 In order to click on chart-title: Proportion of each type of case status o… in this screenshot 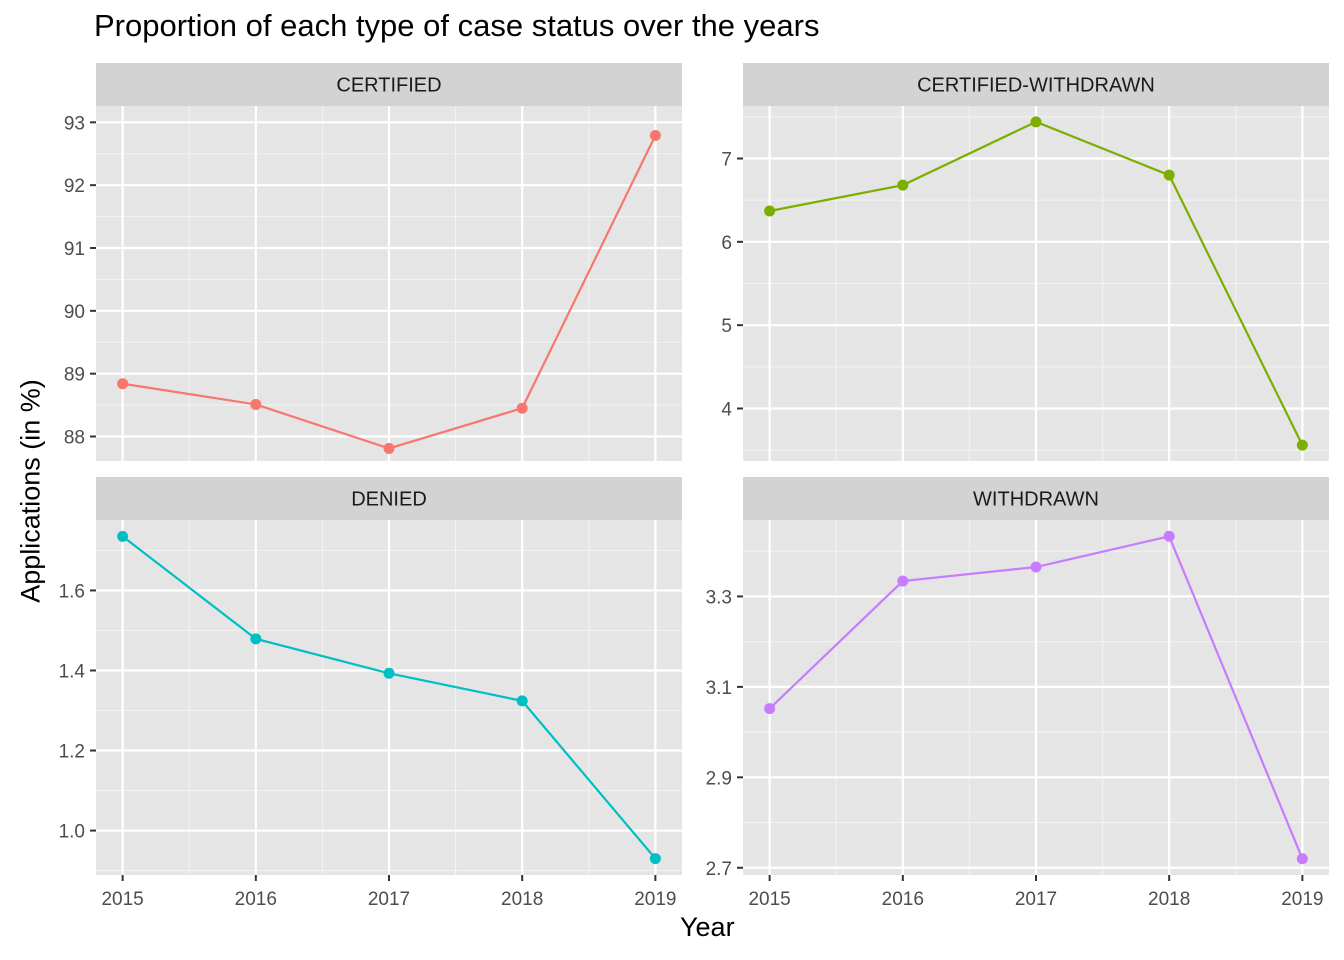, I will do `click(457, 25)`.